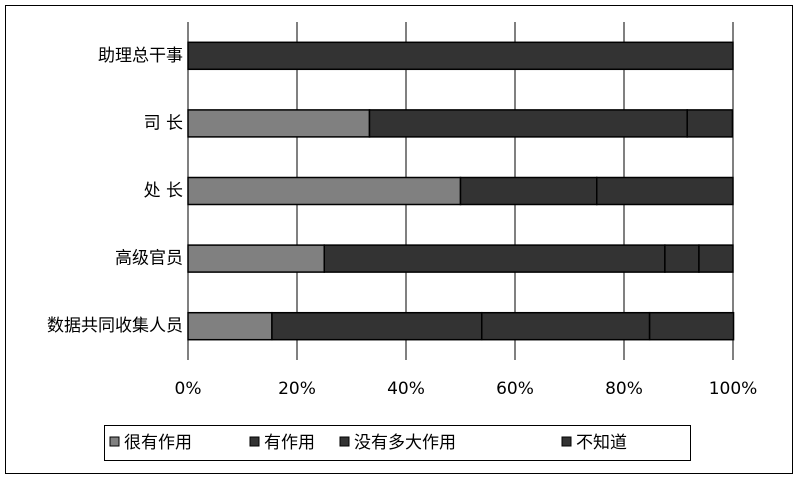  What do you see at coordinates (163, 191) in the screenshot?
I see `y-tick-label: 处 长` at bounding box center [163, 191].